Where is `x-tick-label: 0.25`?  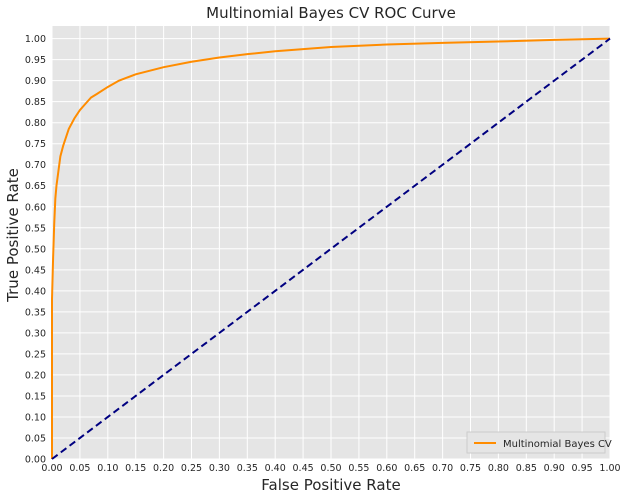 x-tick-label: 0.25 is located at coordinates (191, 468).